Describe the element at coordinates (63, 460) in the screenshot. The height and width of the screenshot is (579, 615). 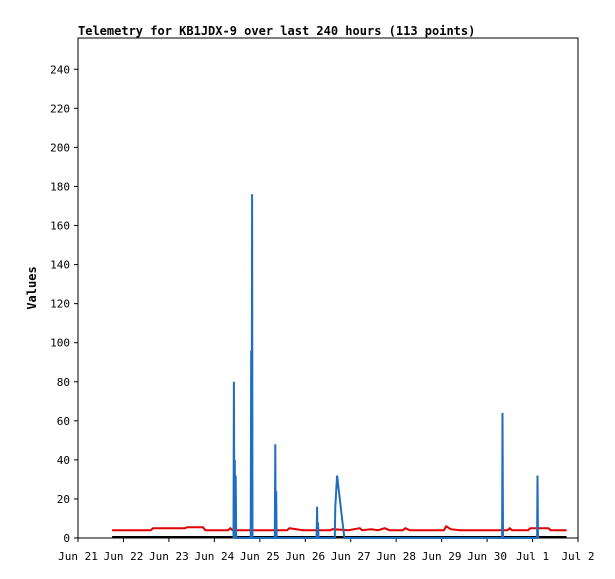
I see `y-tick-label: 40` at that location.